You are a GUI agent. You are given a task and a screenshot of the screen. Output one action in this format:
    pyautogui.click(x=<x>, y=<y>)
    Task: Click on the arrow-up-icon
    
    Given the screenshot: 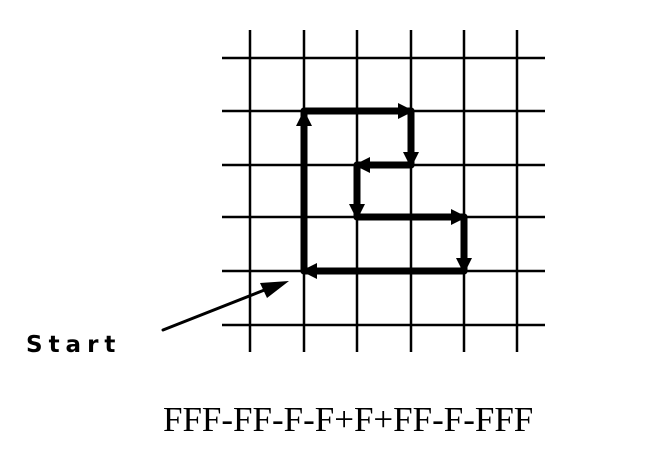 What is the action you would take?
    pyautogui.click(x=304, y=118)
    